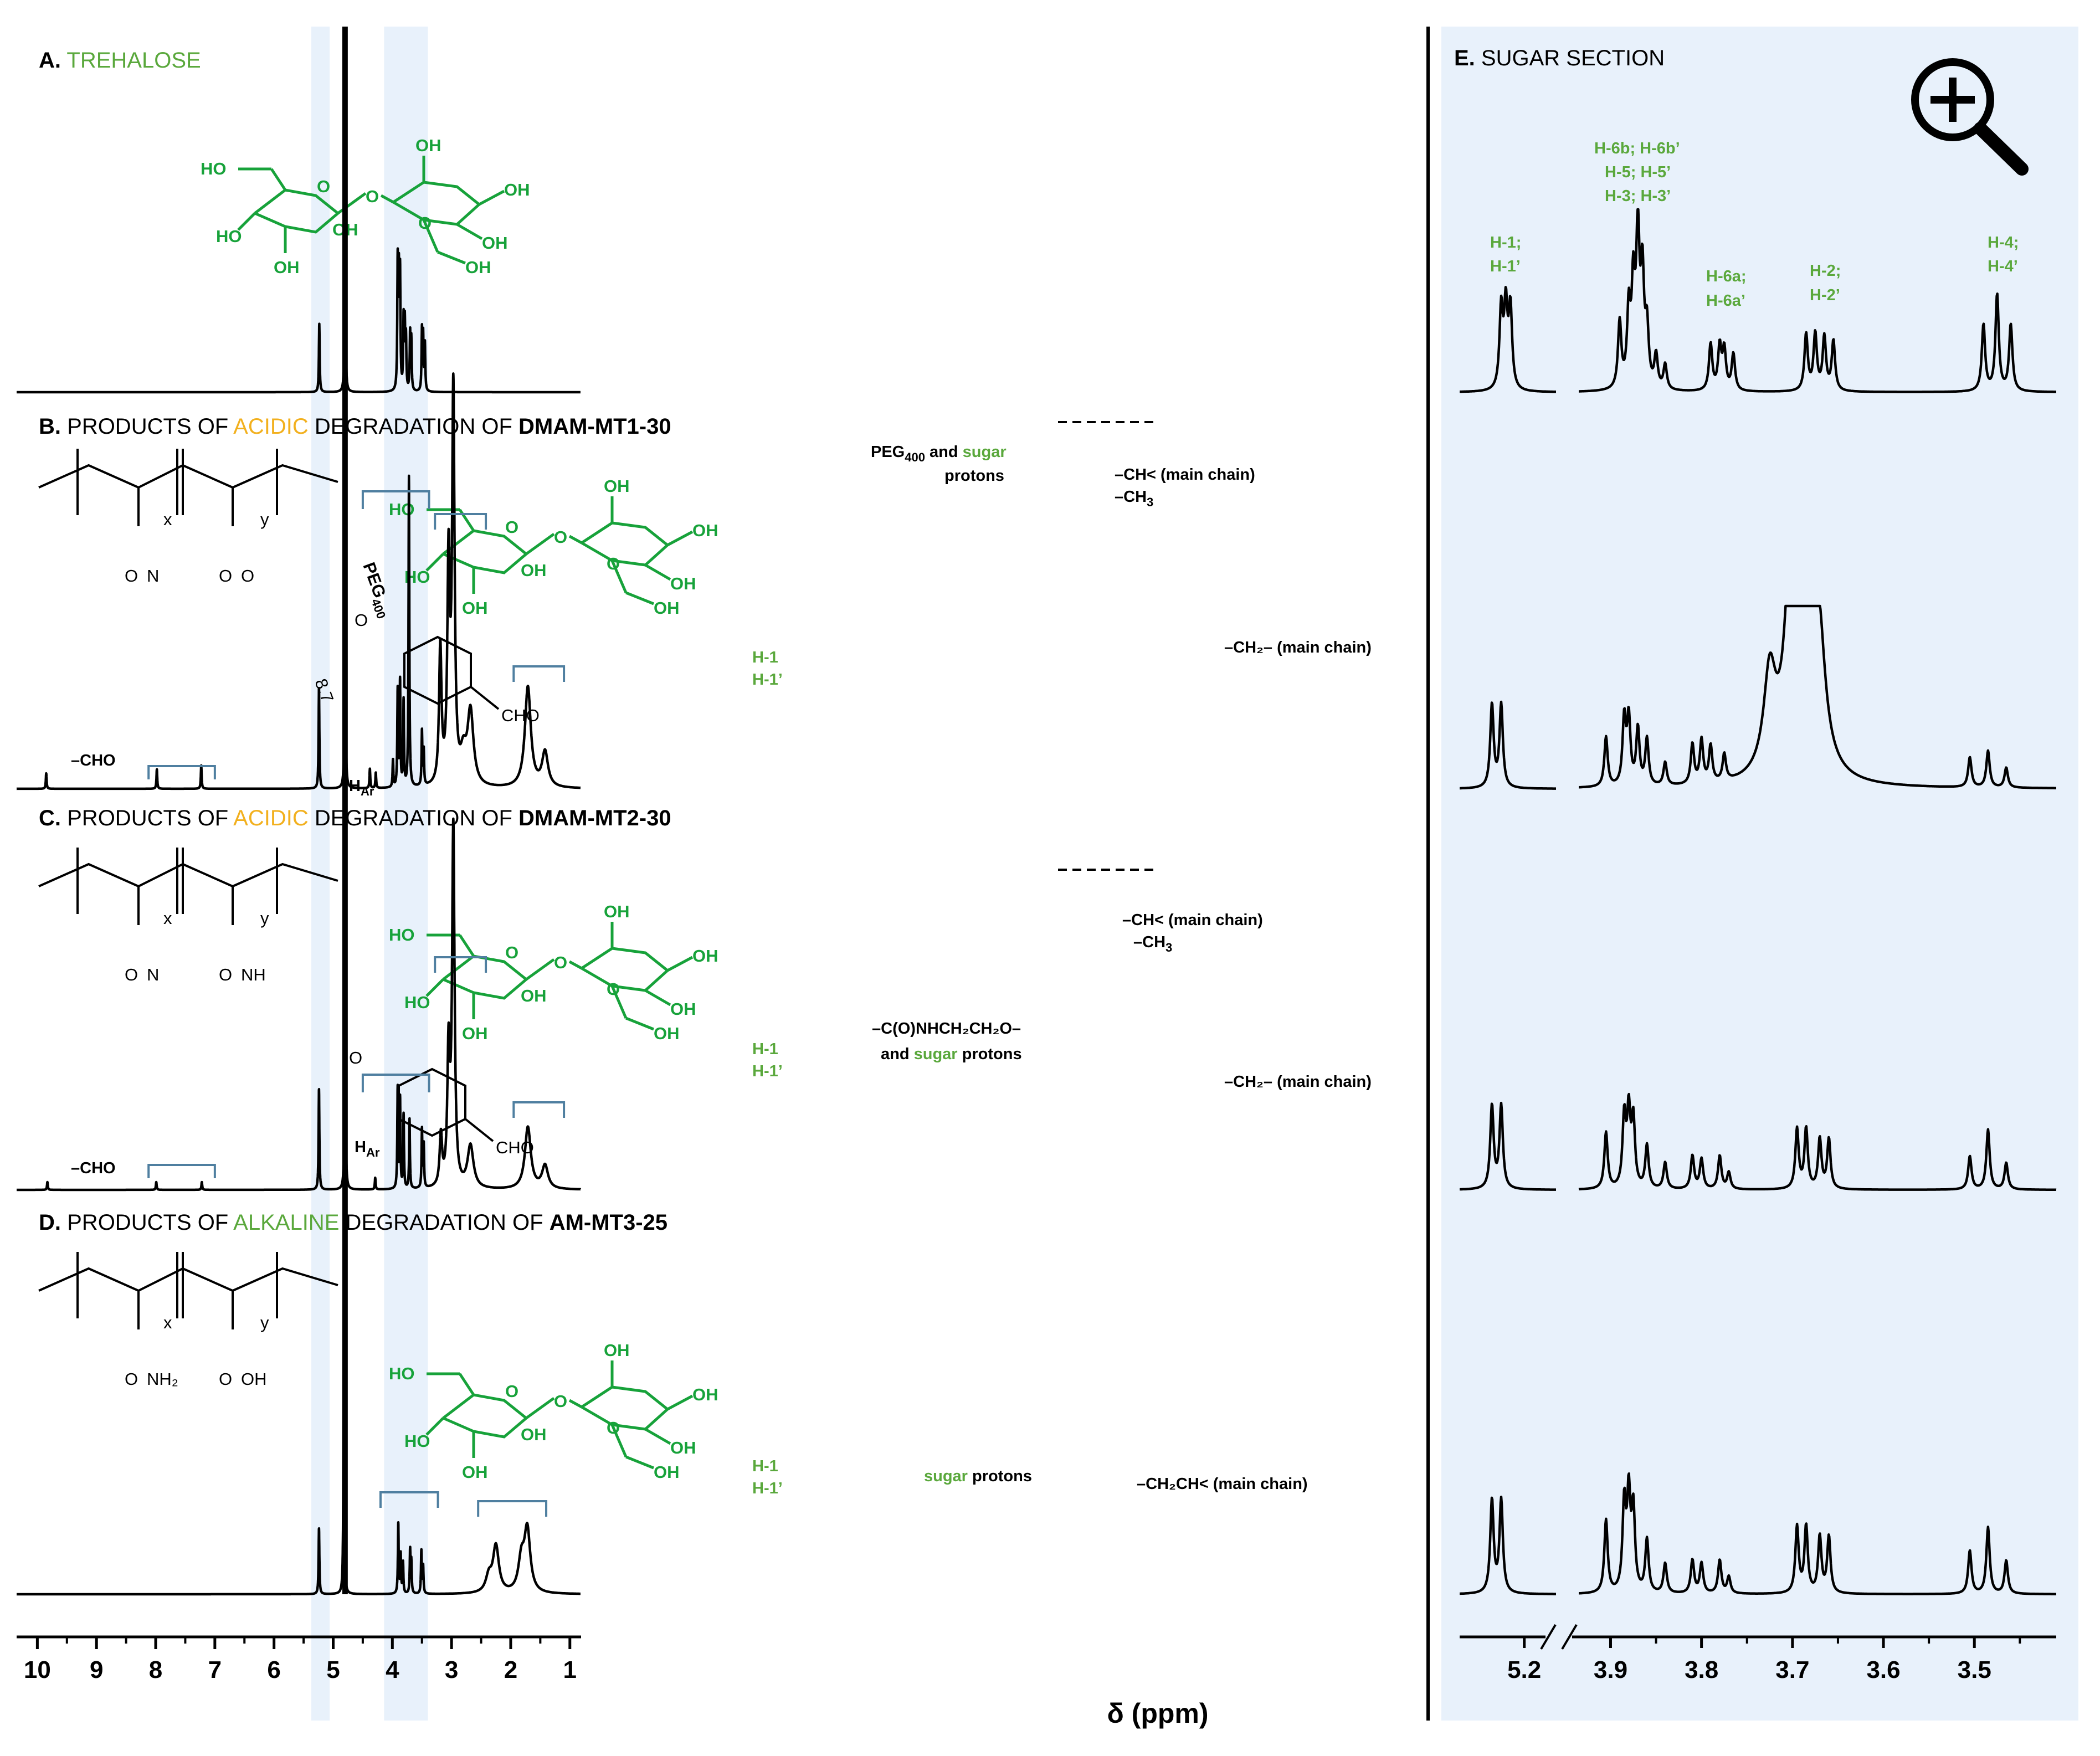 The width and height of the screenshot is (2100, 1756). What do you see at coordinates (1559, 58) in the screenshot?
I see `panel-e-title: E. SUGAR SECTION` at bounding box center [1559, 58].